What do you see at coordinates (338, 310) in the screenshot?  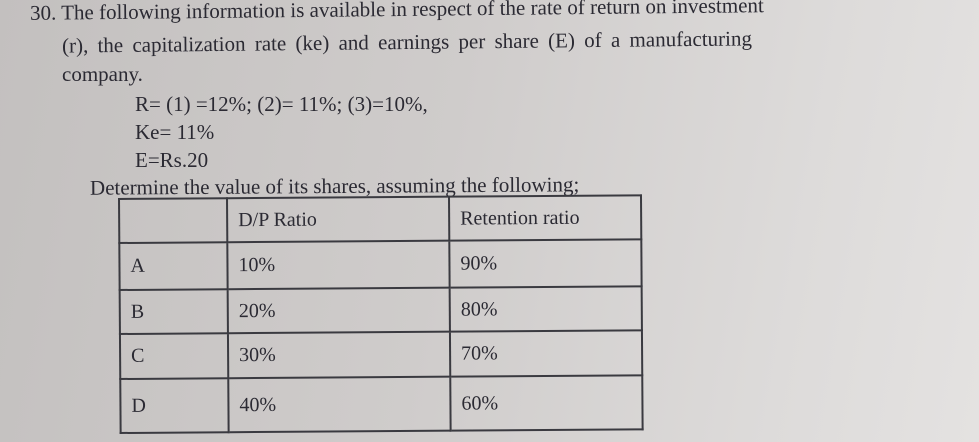 I see `dp-ratio-cell: 20%` at bounding box center [338, 310].